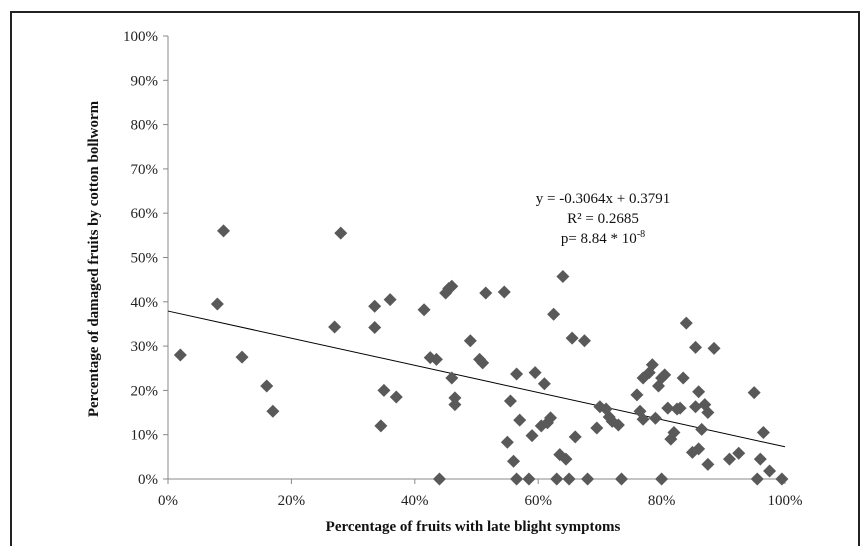 This screenshot has height=548, width=866. What do you see at coordinates (292, 501) in the screenshot?
I see `x-tick-label: 20%` at bounding box center [292, 501].